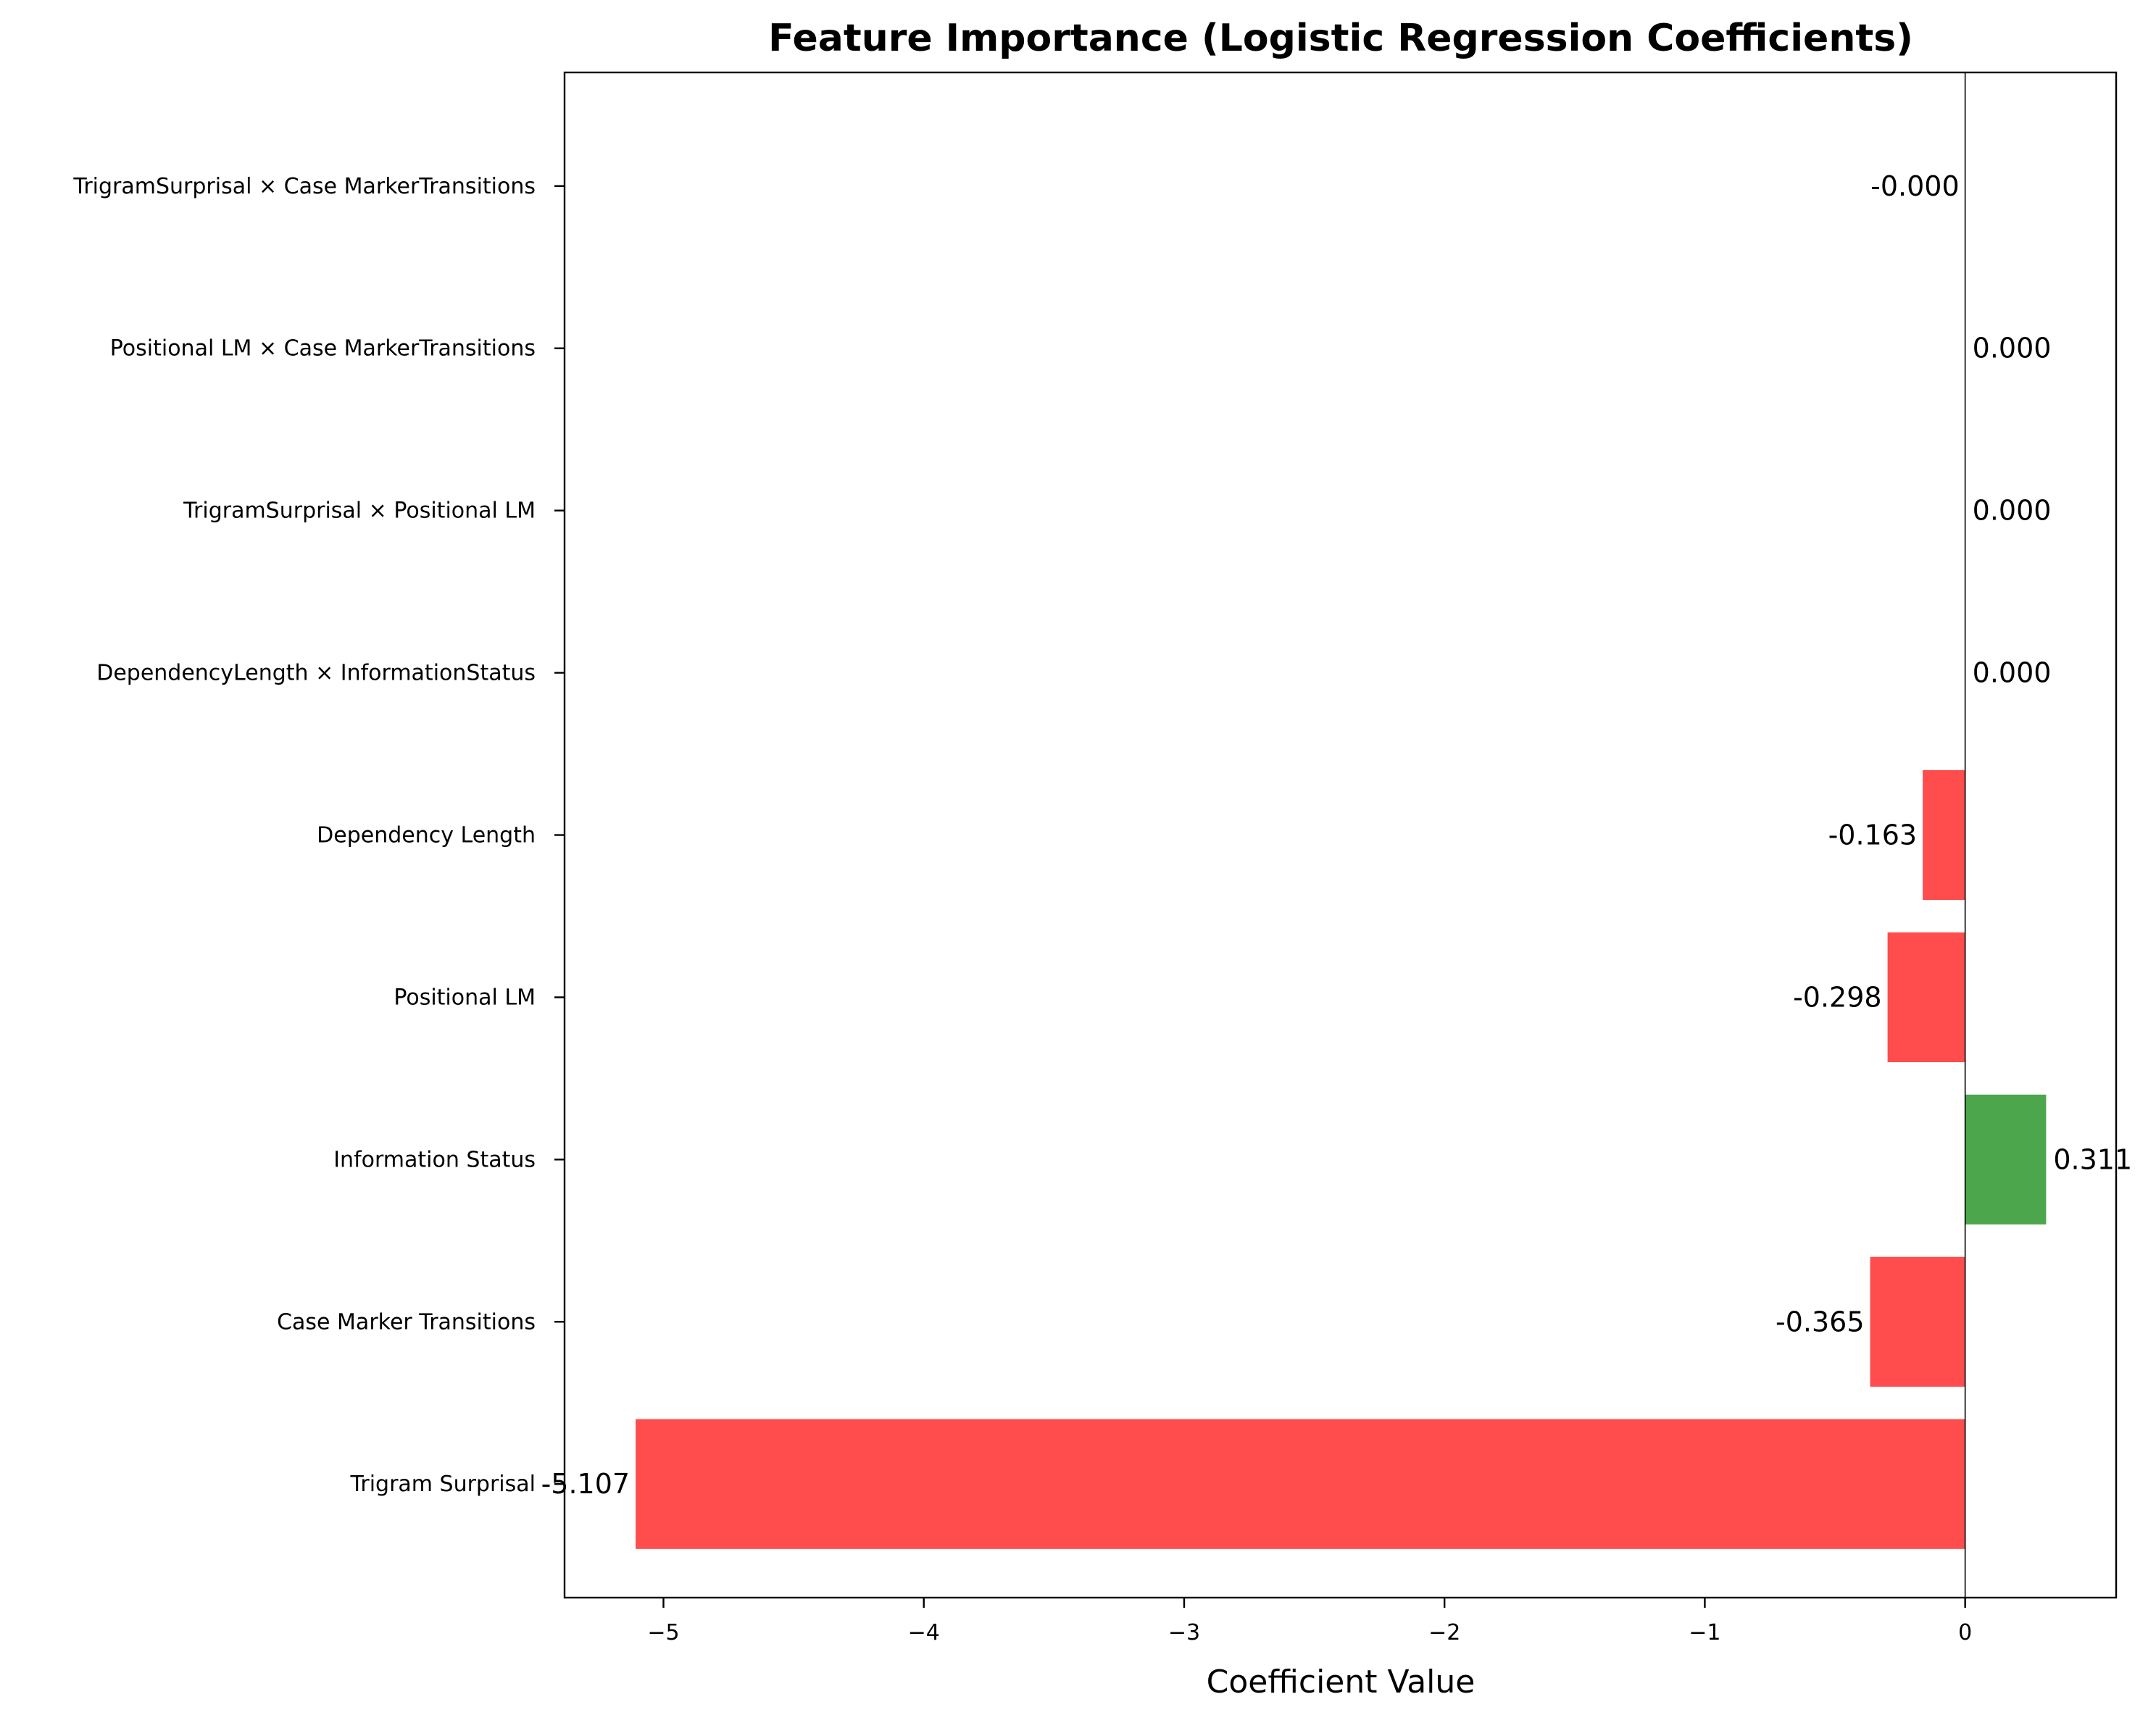  Describe the element at coordinates (323, 349) in the screenshot. I see `y-tick-label: Positional LM × Case MarkerTransitions` at that location.